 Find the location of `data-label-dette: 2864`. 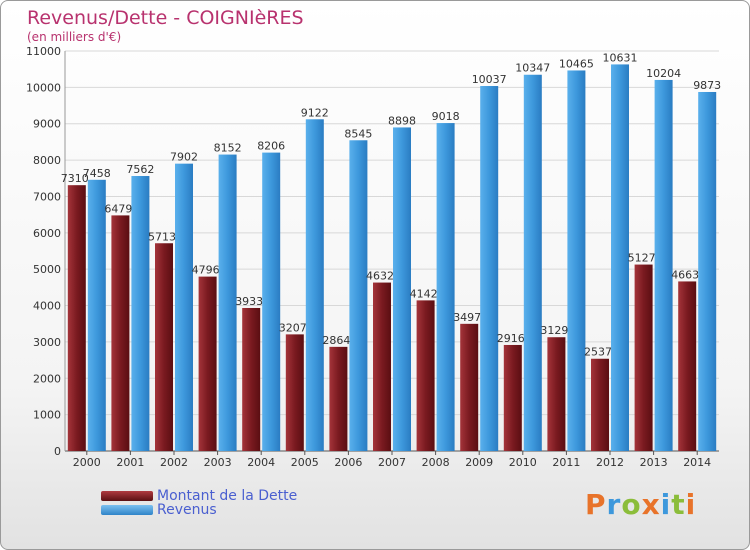

data-label-dette: 2864 is located at coordinates (336, 340).